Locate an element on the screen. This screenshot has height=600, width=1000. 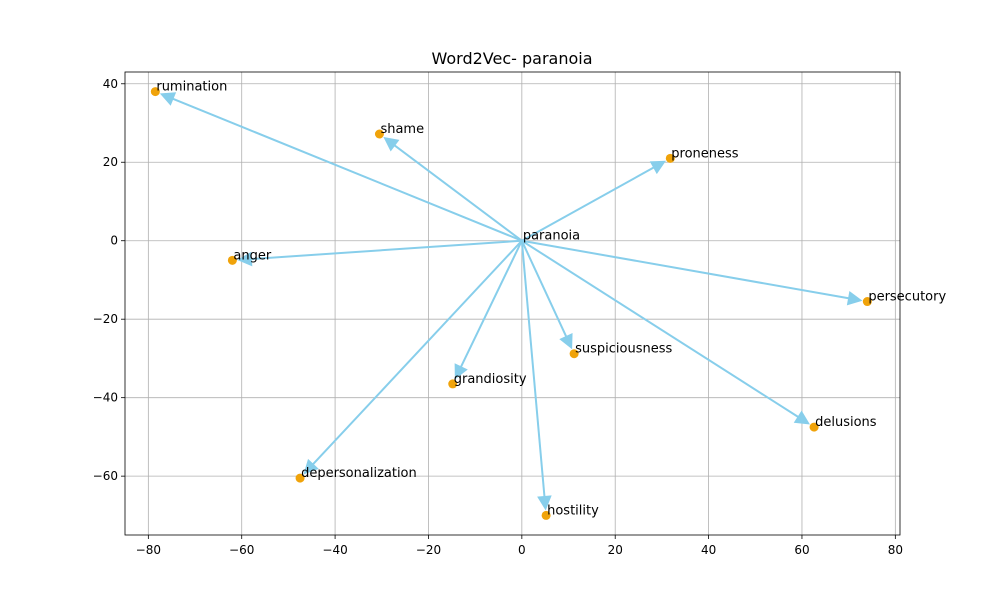
x-tick-label: 0 is located at coordinates (522, 550).